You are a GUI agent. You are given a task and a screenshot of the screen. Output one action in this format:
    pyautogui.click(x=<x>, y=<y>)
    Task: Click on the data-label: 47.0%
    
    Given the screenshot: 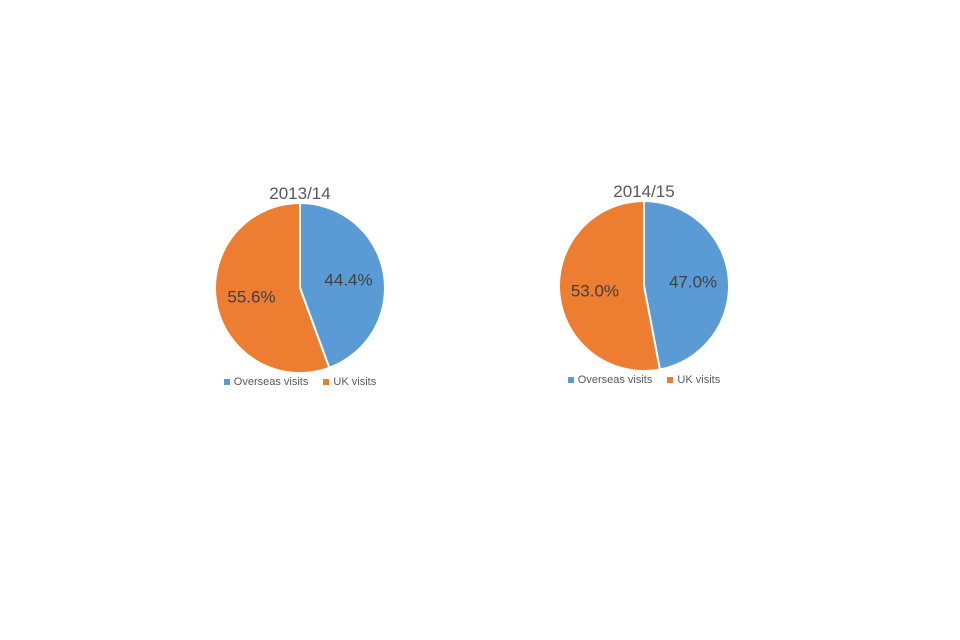 What is the action you would take?
    pyautogui.click(x=693, y=281)
    